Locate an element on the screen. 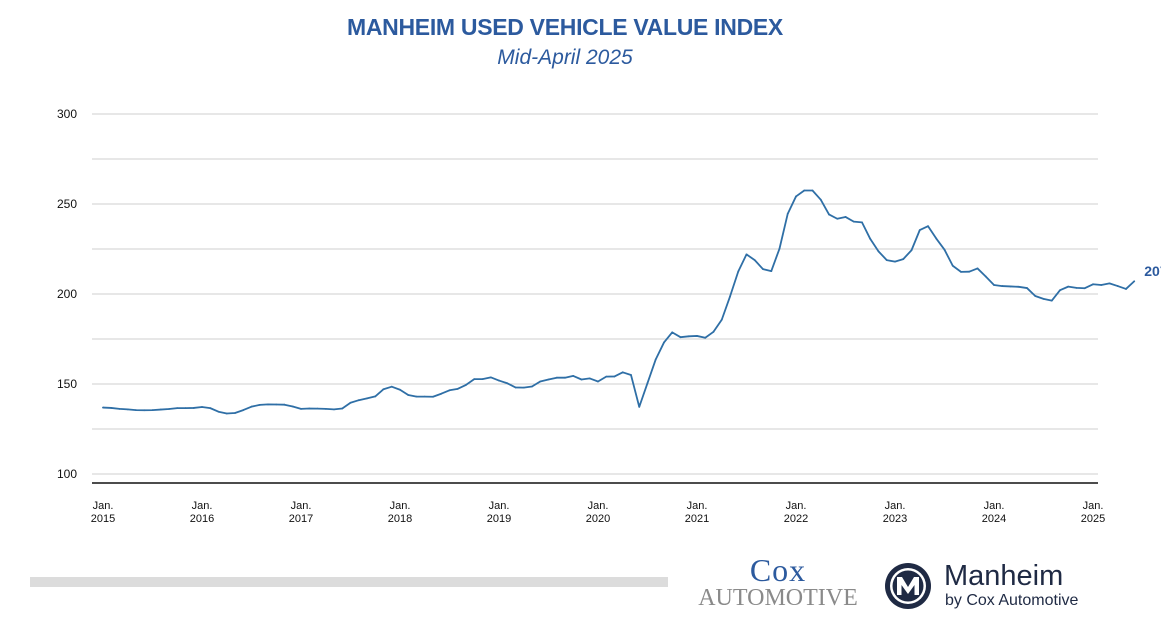  footer-divider is located at coordinates (349, 582).